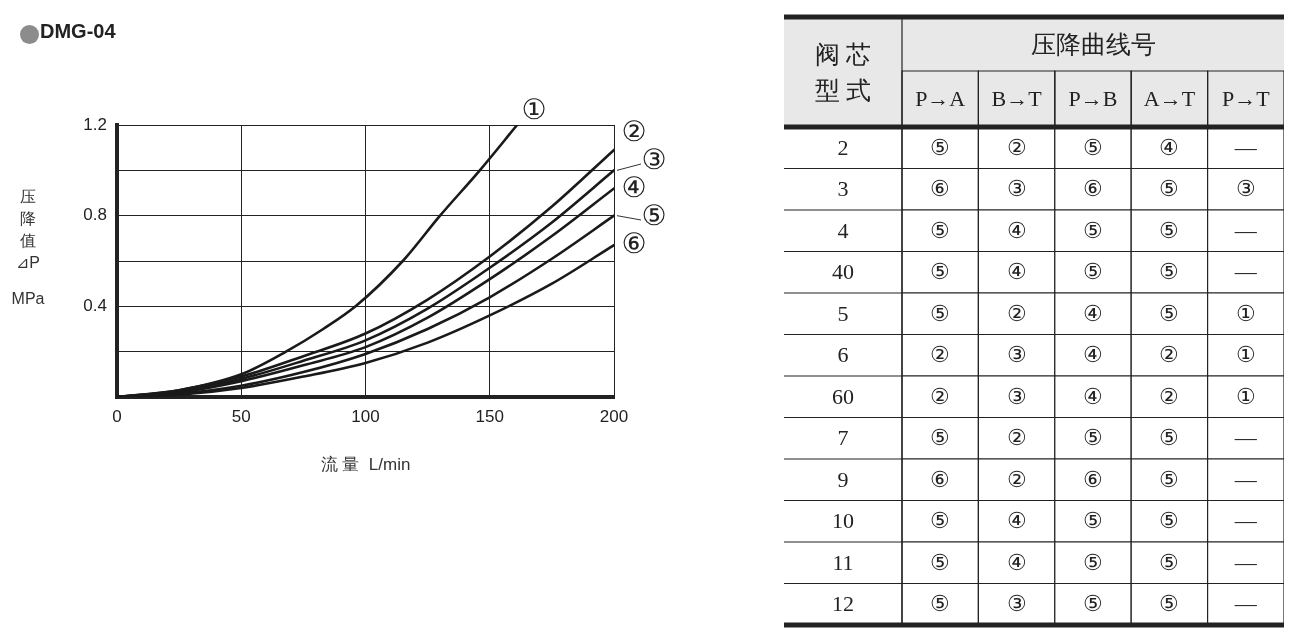  What do you see at coordinates (117, 416) in the screenshot?
I see `x-tick-label: 0` at bounding box center [117, 416].